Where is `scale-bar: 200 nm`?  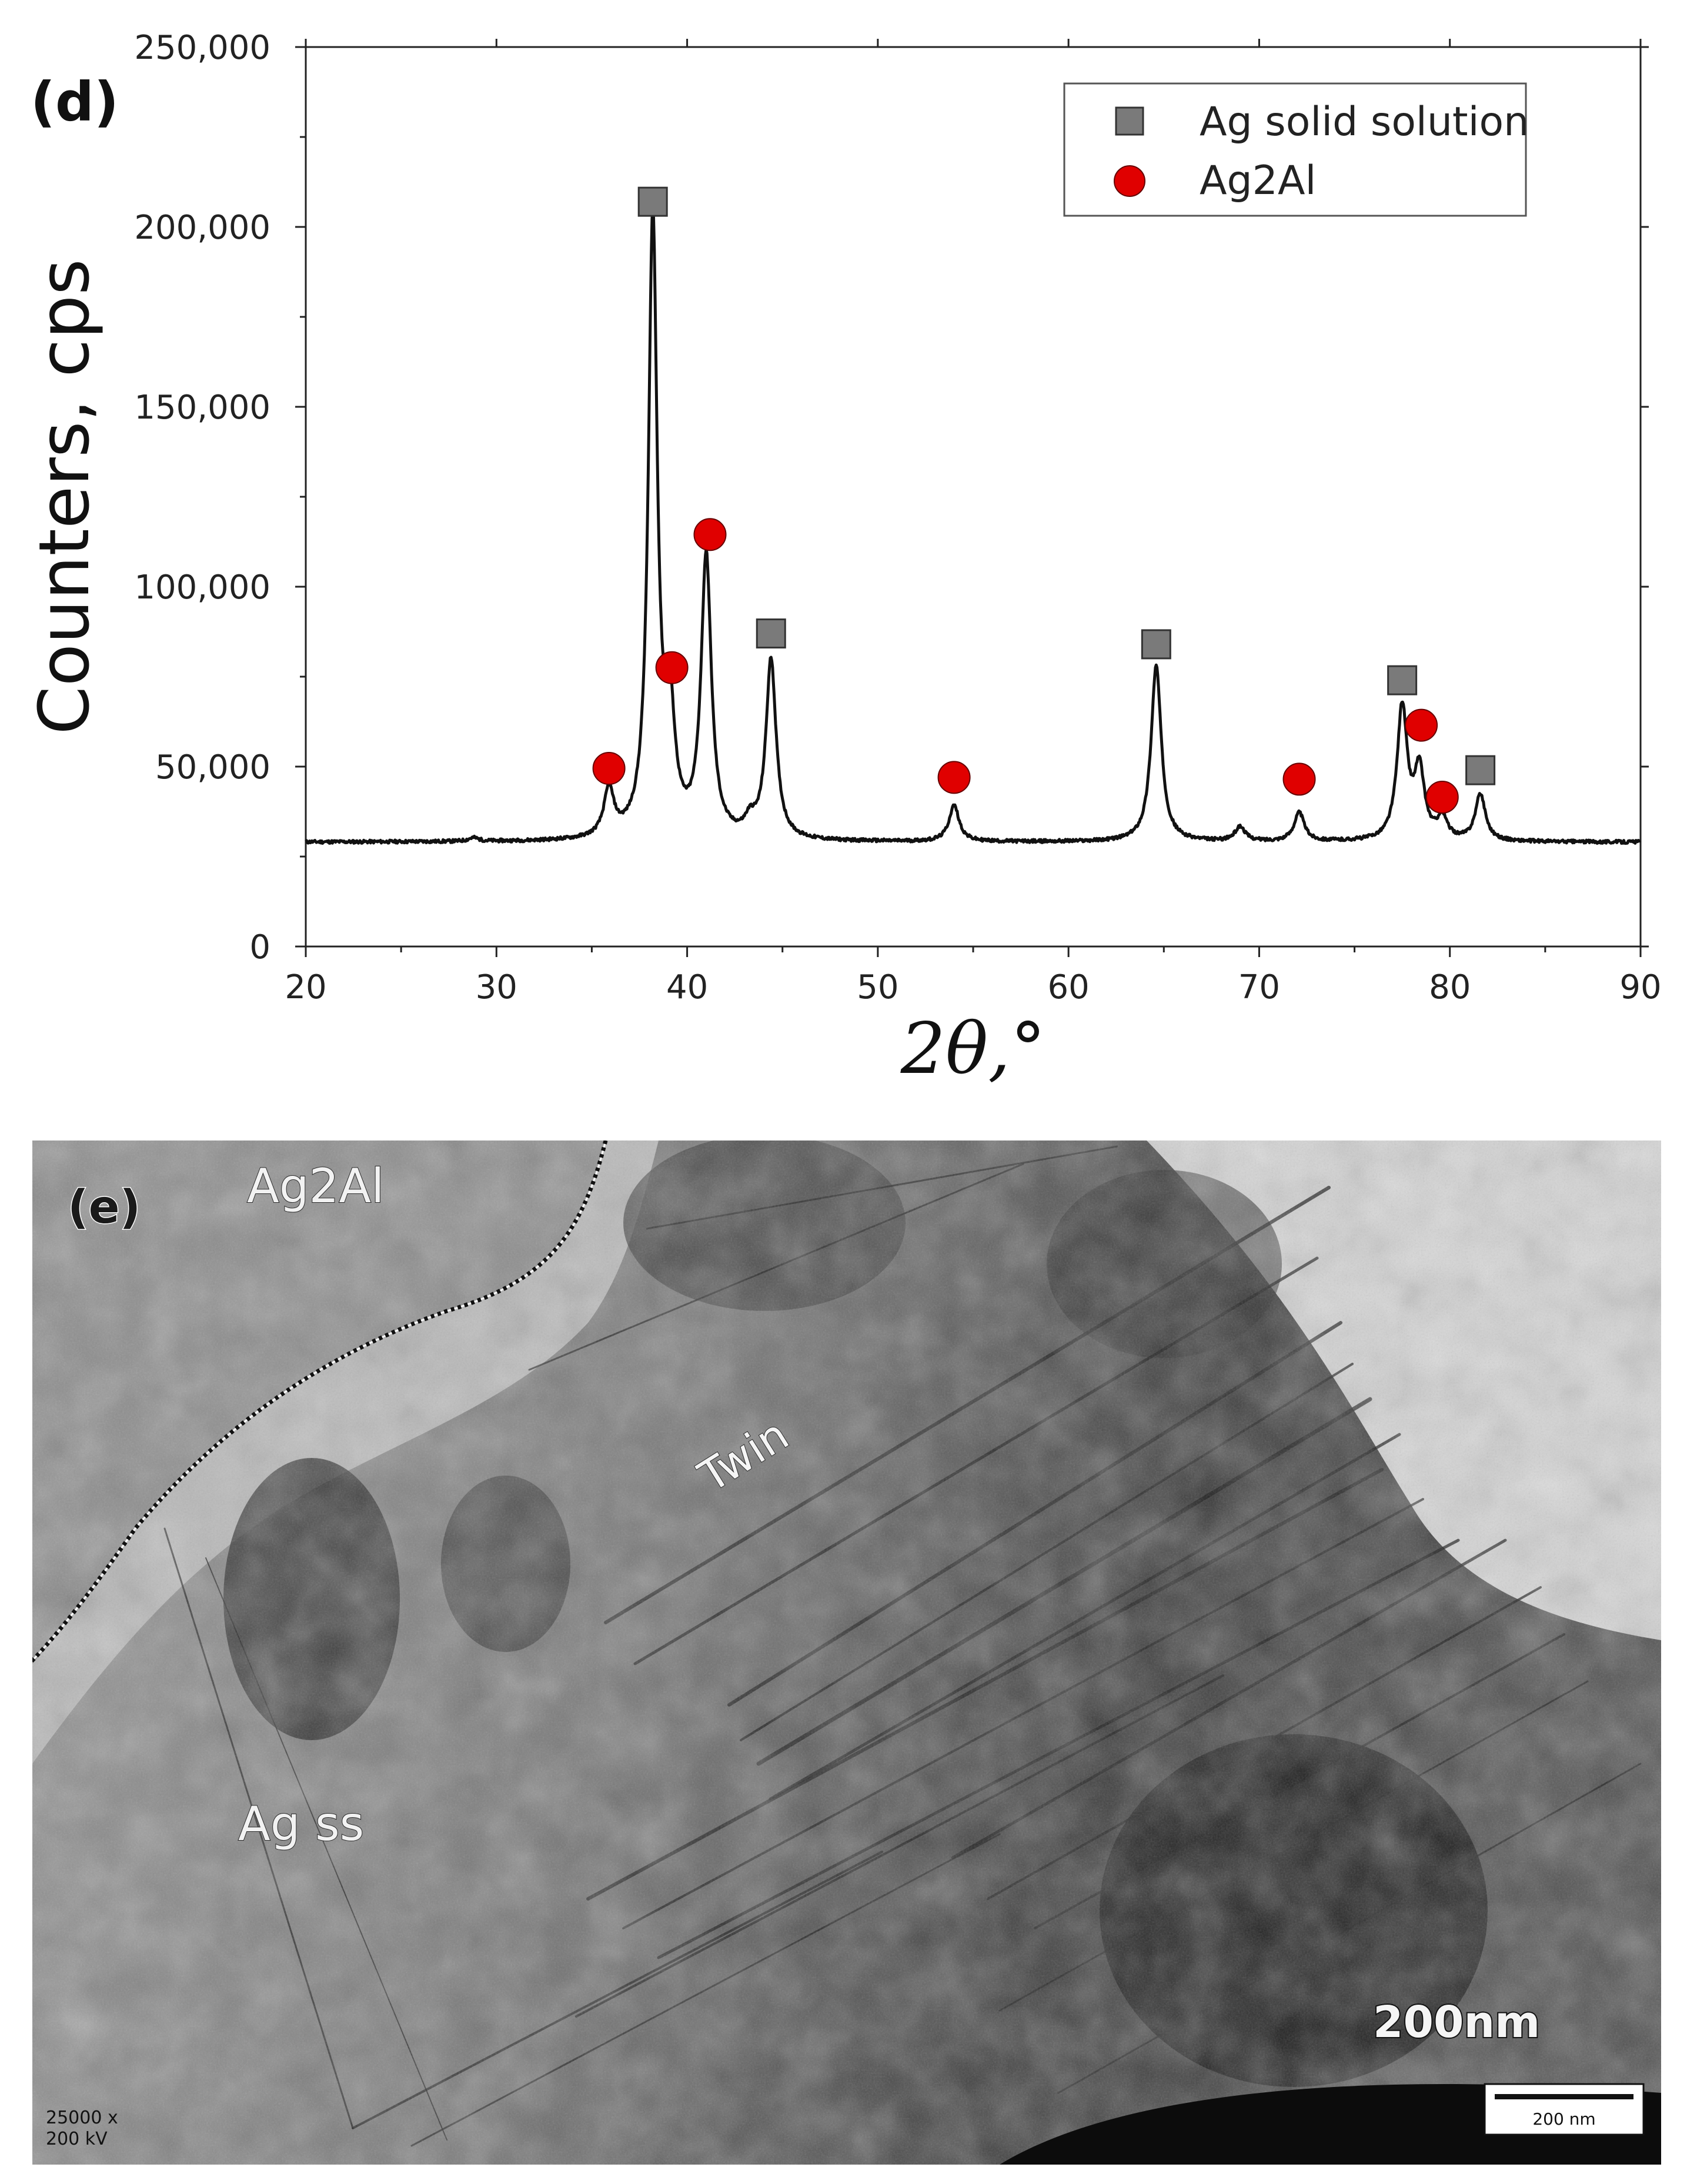 scale-bar: 200 nm is located at coordinates (1564, 2109).